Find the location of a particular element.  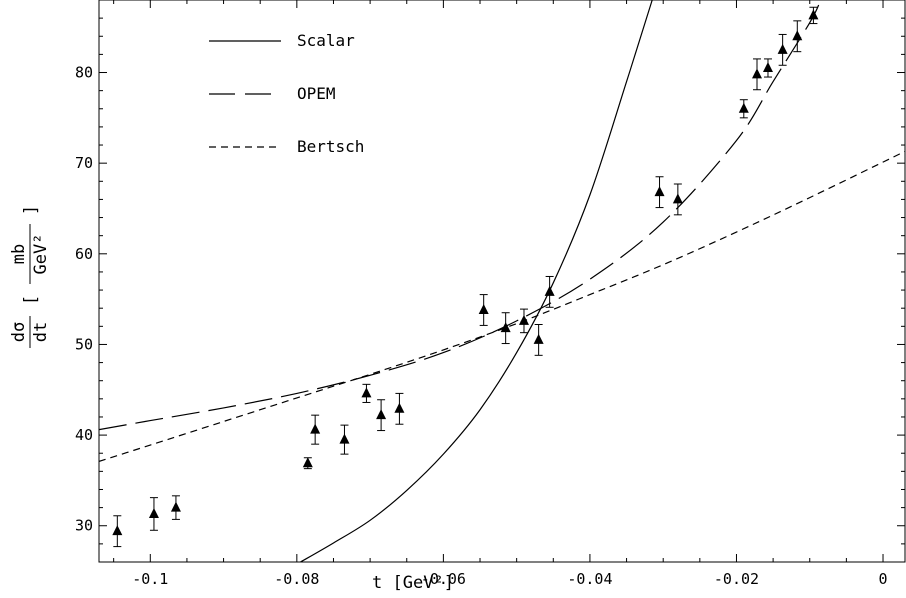

y-tick-label: 80 is located at coordinates (84, 73).